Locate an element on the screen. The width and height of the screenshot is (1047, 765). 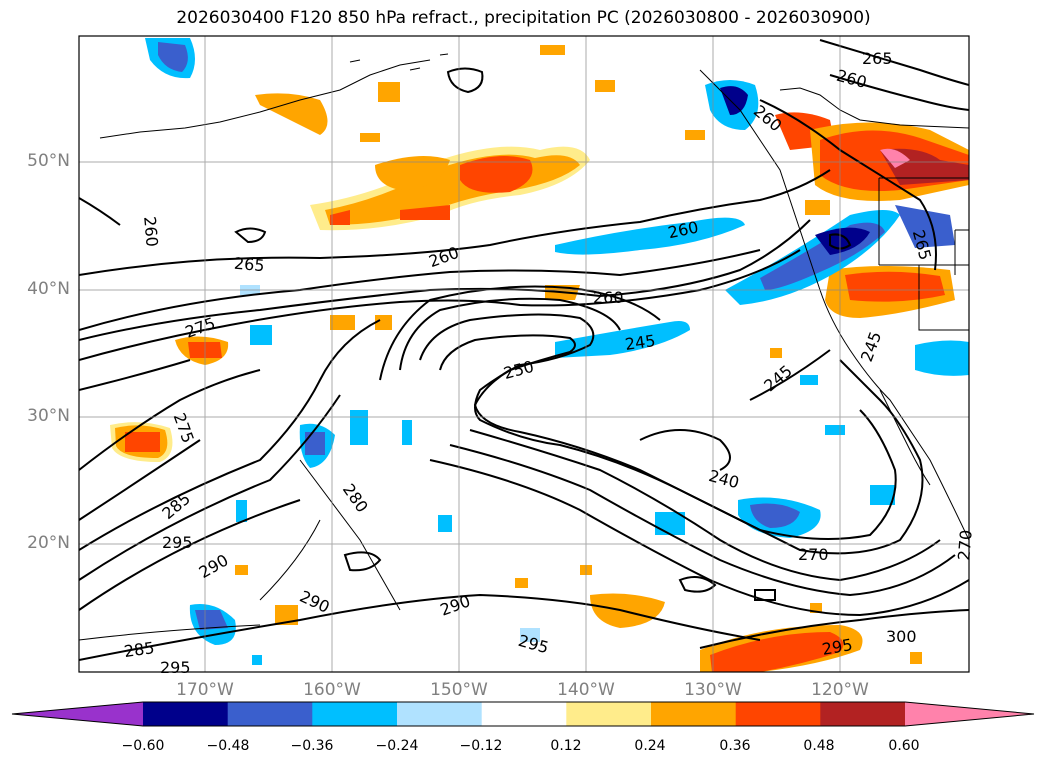
contour-label: 245 is located at coordinates (640, 342).